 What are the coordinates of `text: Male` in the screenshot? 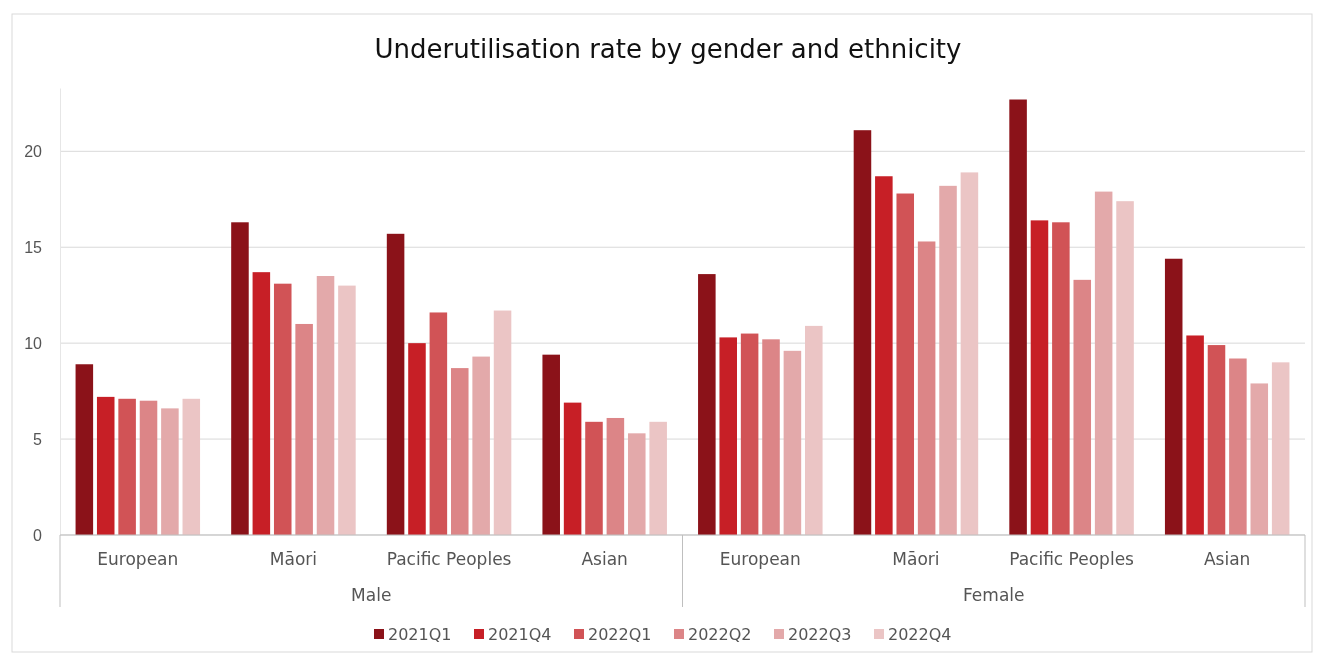 It's located at (371, 595).